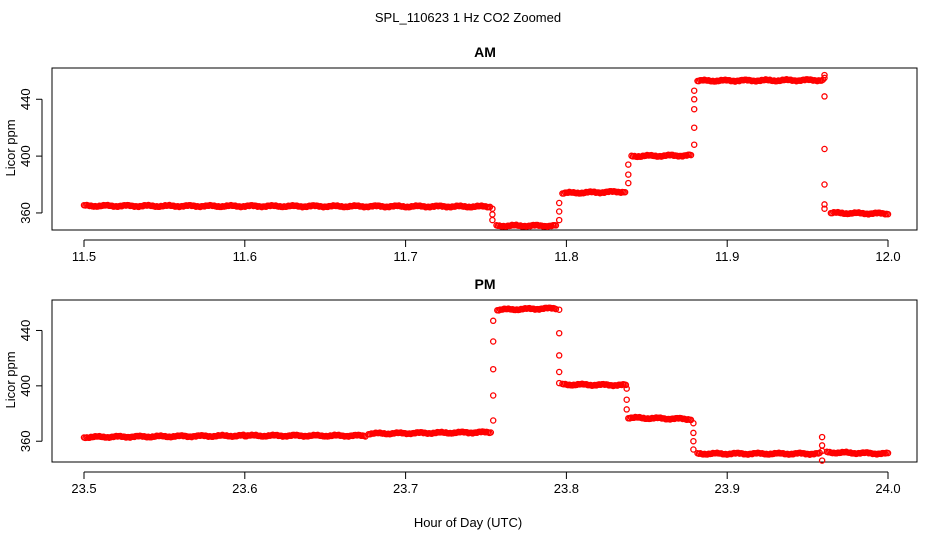 Image resolution: width=936 pixels, height=540 pixels. What do you see at coordinates (25, 156) in the screenshot?
I see `am-y-tick-label: 400` at bounding box center [25, 156].